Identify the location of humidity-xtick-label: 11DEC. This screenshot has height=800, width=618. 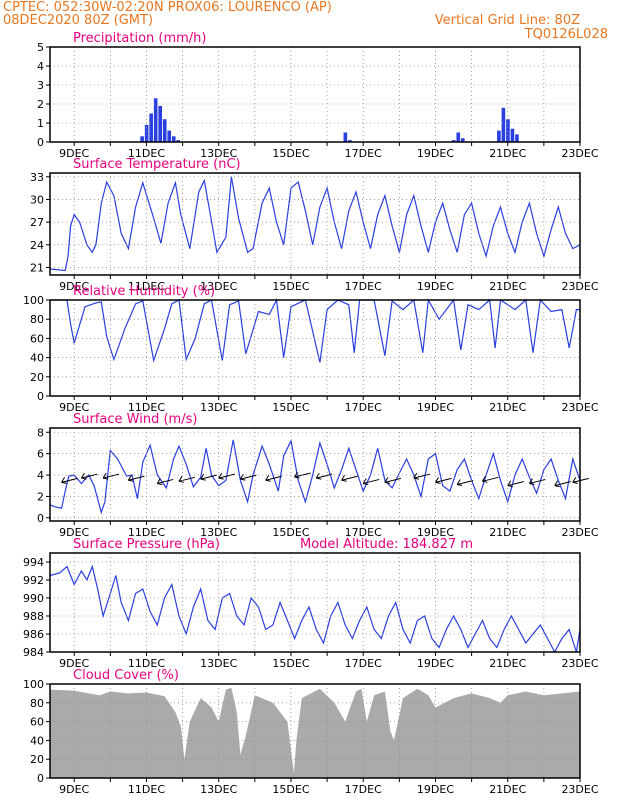
(146, 407).